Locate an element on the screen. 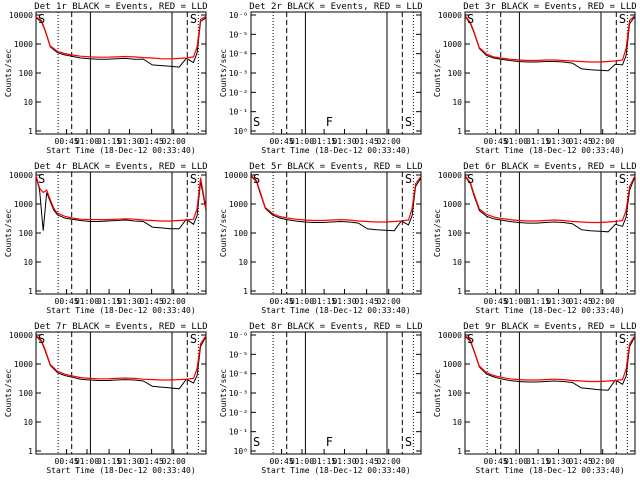 This screenshot has width=640, height=480. chart-title: Det 4r BLACK = Events, RED = LLD is located at coordinates (120, 167).